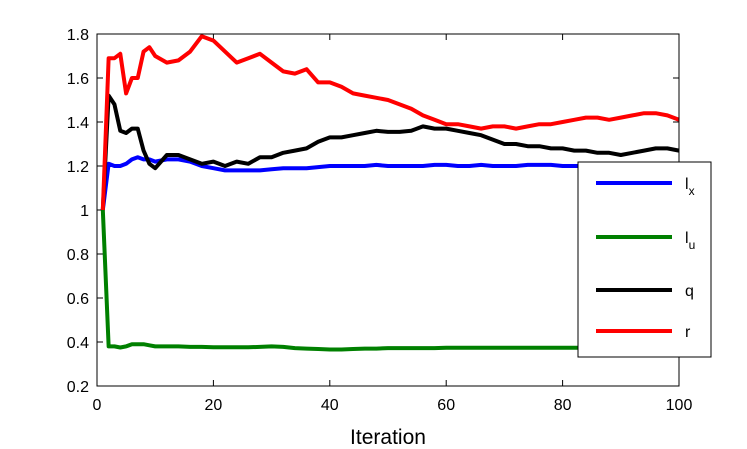 This screenshot has height=449, width=747. I want to click on y-tick-label: 1.2, so click(78, 167).